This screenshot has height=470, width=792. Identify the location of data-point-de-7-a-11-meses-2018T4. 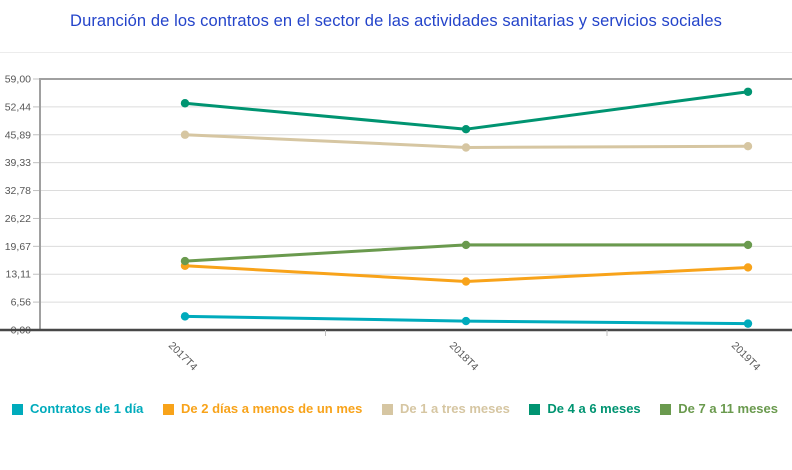
(466, 245).